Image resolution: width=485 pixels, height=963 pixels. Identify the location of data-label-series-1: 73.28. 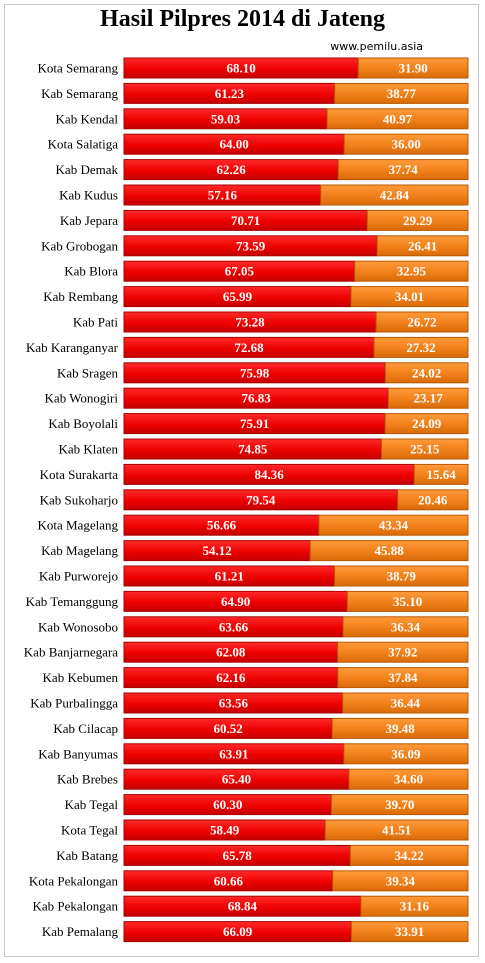
(250, 322).